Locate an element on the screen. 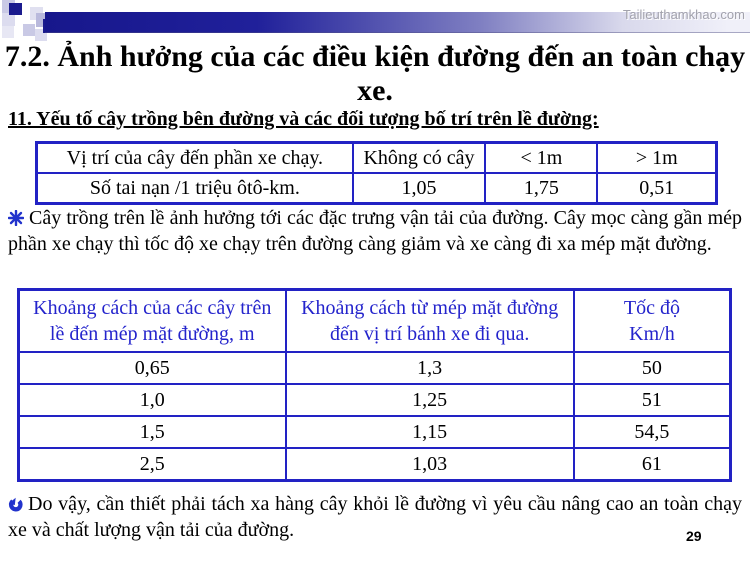 The image size is (750, 563). table-row: 0,65 1,3 50 is located at coordinates (374, 368).